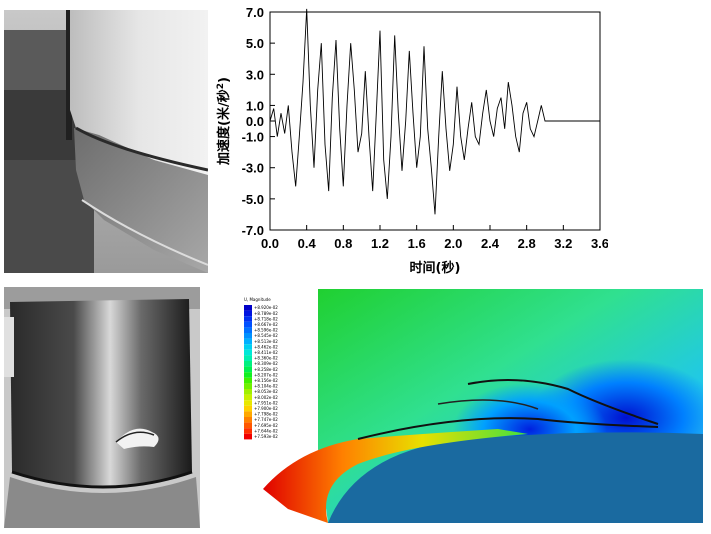 The height and width of the screenshot is (534, 711). What do you see at coordinates (266, 414) in the screenshot?
I see `legend-value: +7.798e-02` at bounding box center [266, 414].